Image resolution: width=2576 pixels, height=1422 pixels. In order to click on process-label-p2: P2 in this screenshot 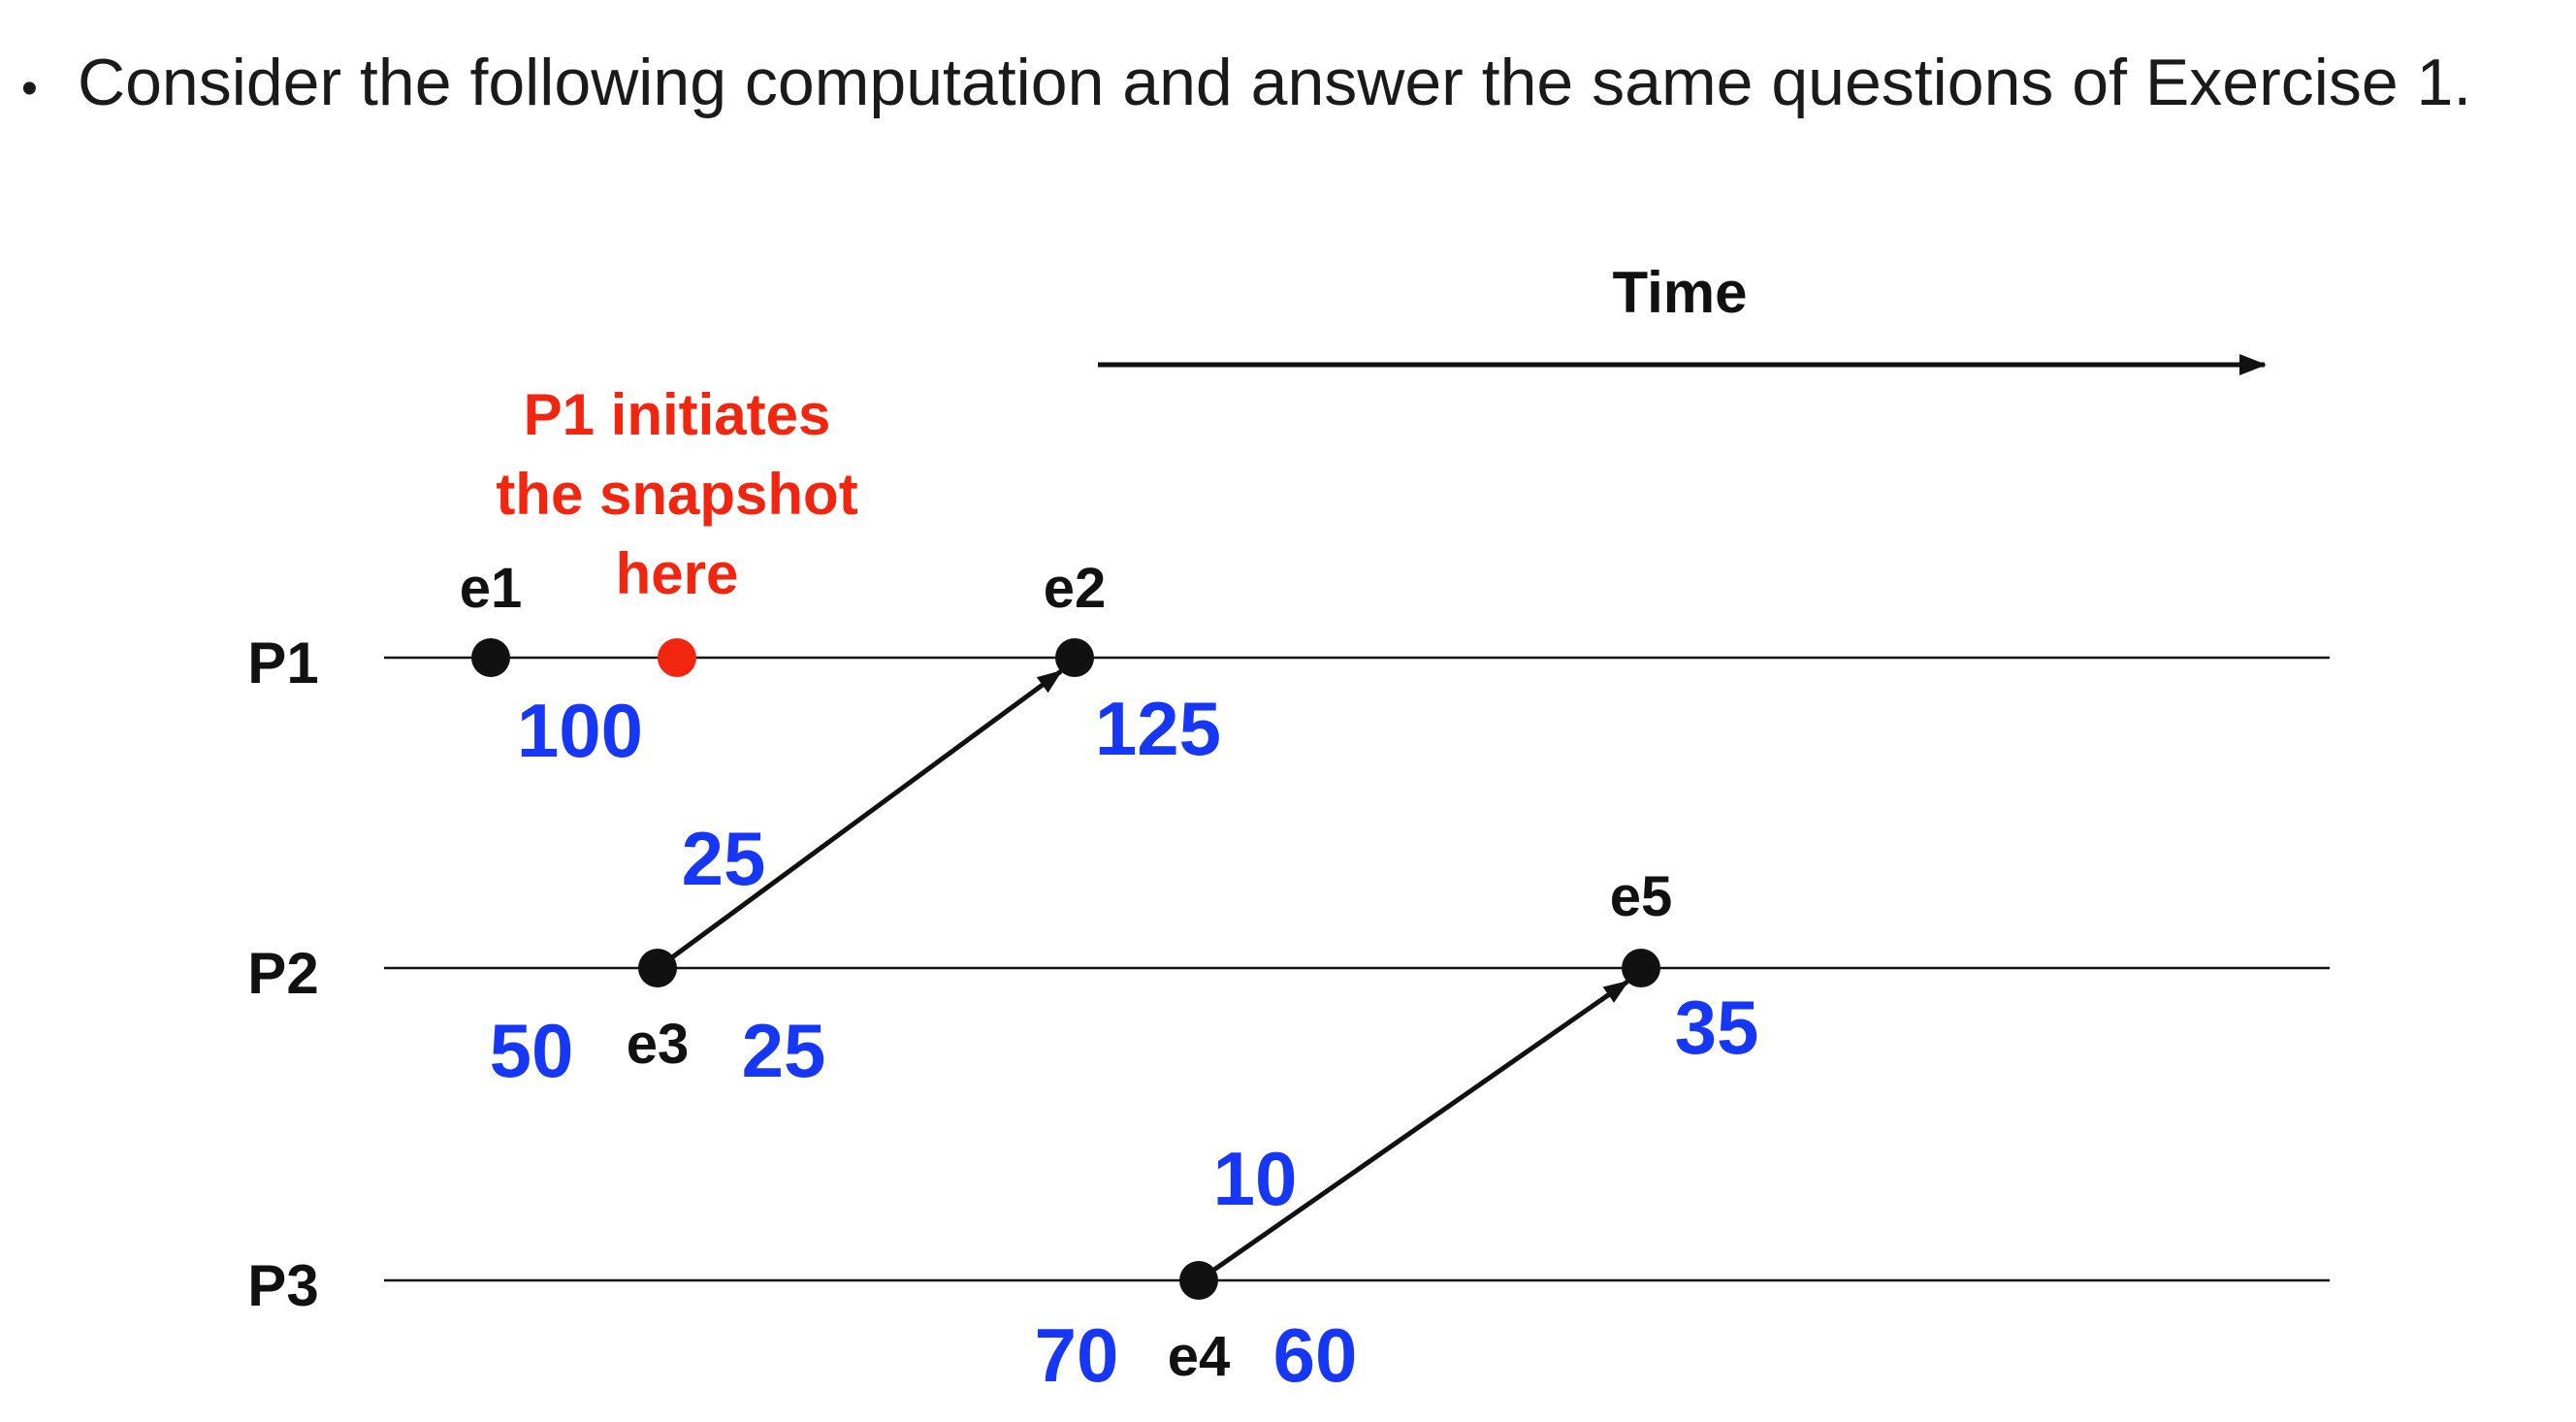, I will do `click(282, 973)`.